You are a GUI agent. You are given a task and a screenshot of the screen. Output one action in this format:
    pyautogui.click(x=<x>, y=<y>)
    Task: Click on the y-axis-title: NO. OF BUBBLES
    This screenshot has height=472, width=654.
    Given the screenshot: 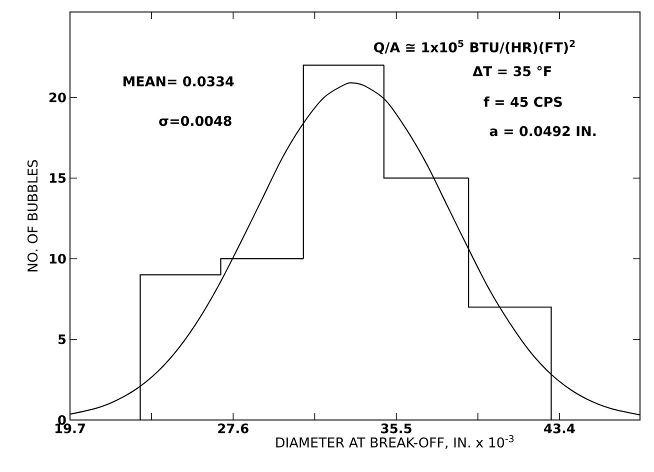 What is the action you would take?
    pyautogui.click(x=32, y=216)
    